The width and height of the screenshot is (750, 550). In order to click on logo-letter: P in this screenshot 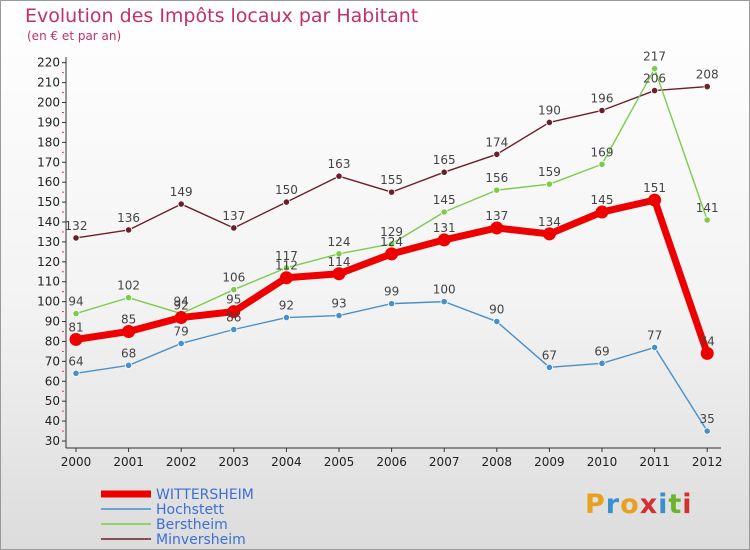, I will do `click(595, 504)`.